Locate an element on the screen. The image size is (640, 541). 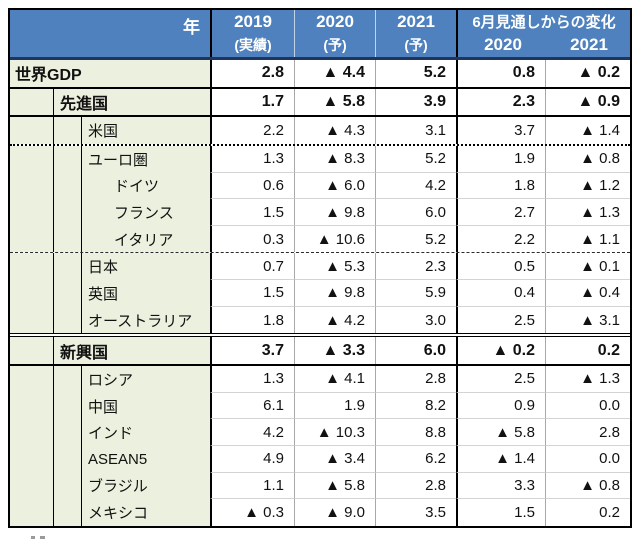
row-label: ASEAN5 is located at coordinates (146, 459).